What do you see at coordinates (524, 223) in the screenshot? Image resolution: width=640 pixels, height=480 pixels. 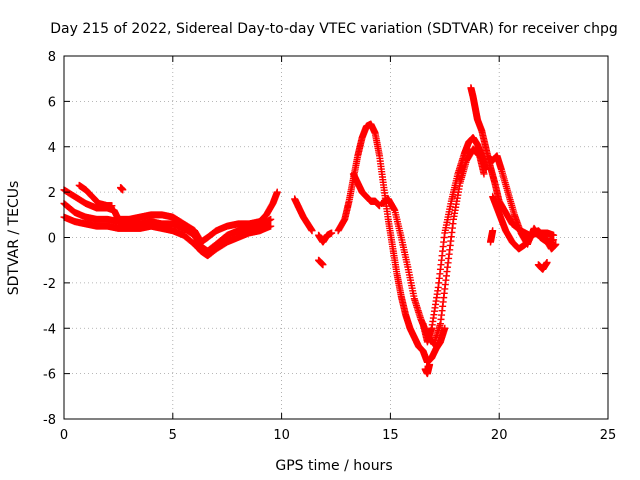 I see `series-s16` at bounding box center [524, 223].